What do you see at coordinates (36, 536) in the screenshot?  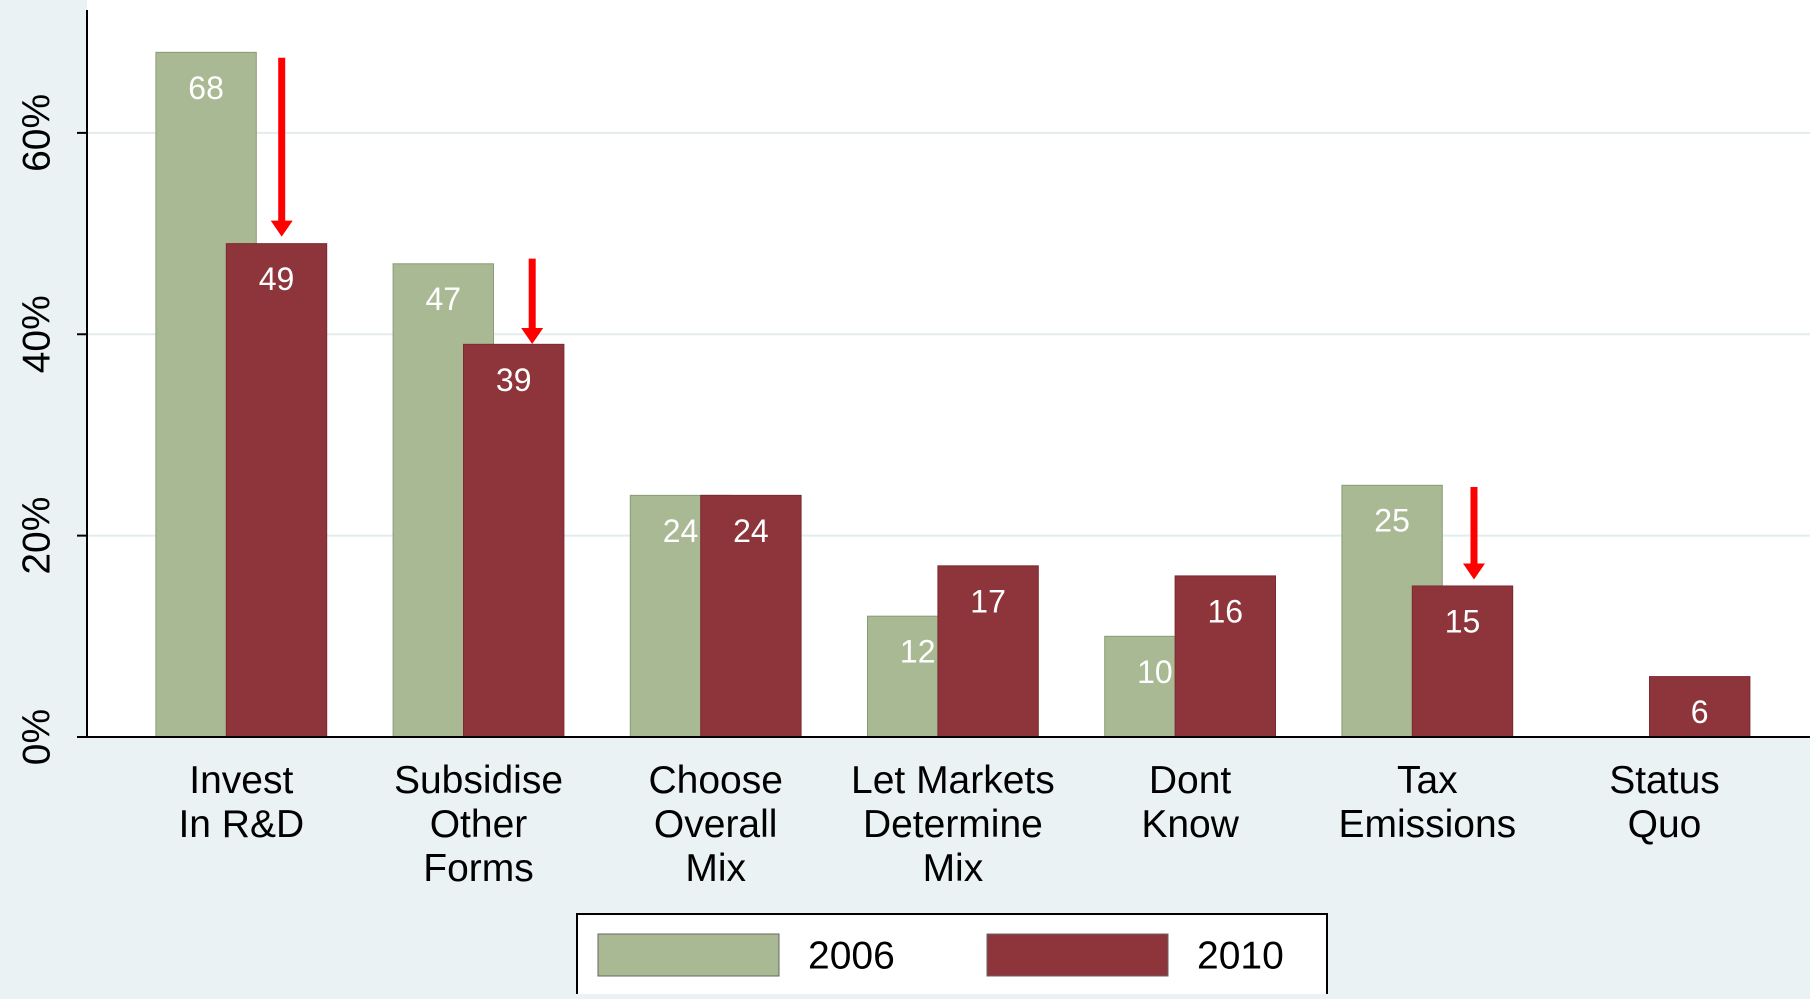 I see `y-tick-label: 20%` at bounding box center [36, 536].